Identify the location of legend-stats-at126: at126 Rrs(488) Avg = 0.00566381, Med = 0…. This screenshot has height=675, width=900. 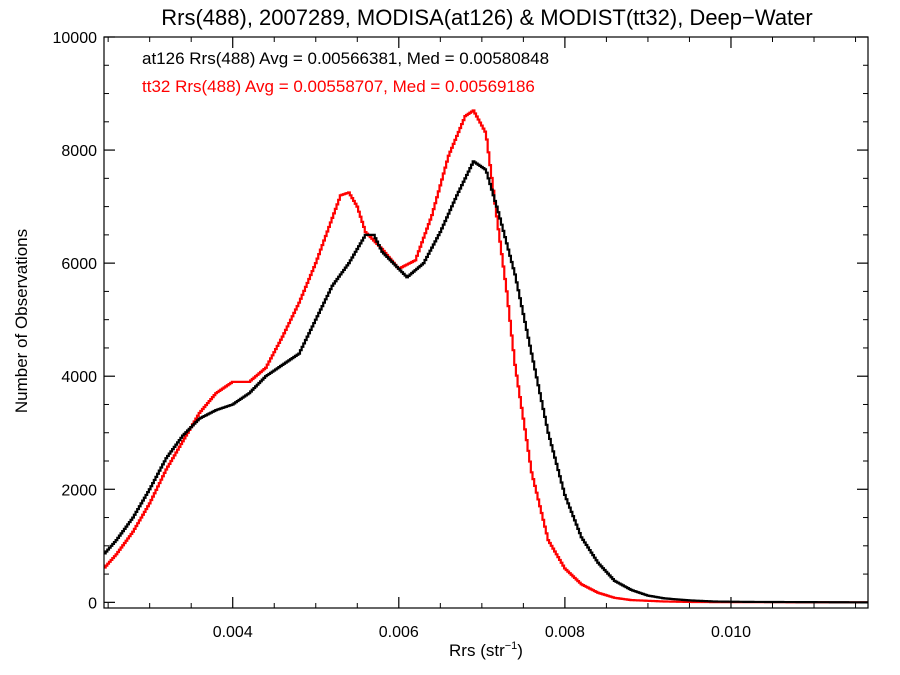
(345, 58).